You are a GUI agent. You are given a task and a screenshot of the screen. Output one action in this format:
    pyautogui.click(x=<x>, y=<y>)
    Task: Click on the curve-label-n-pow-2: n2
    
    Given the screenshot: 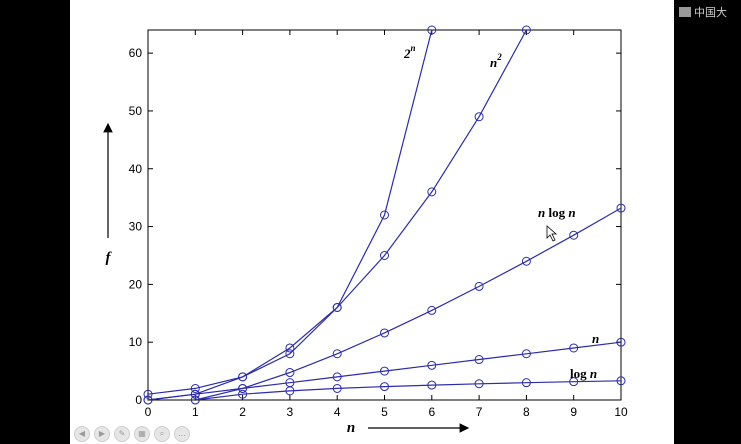 What is the action you would take?
    pyautogui.click(x=496, y=61)
    